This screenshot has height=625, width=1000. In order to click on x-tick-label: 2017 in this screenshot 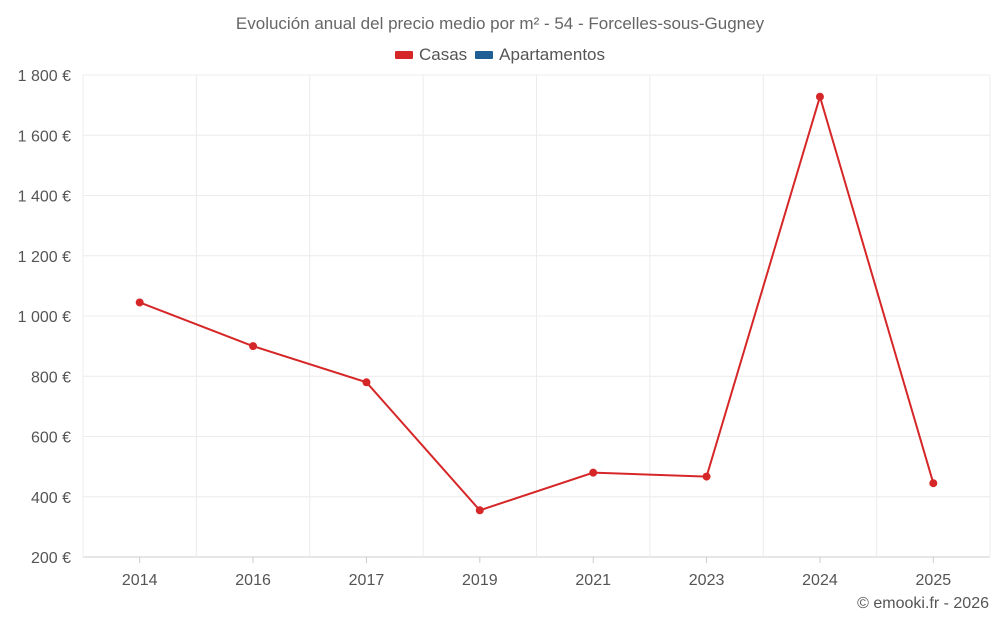, I will do `click(367, 580)`.